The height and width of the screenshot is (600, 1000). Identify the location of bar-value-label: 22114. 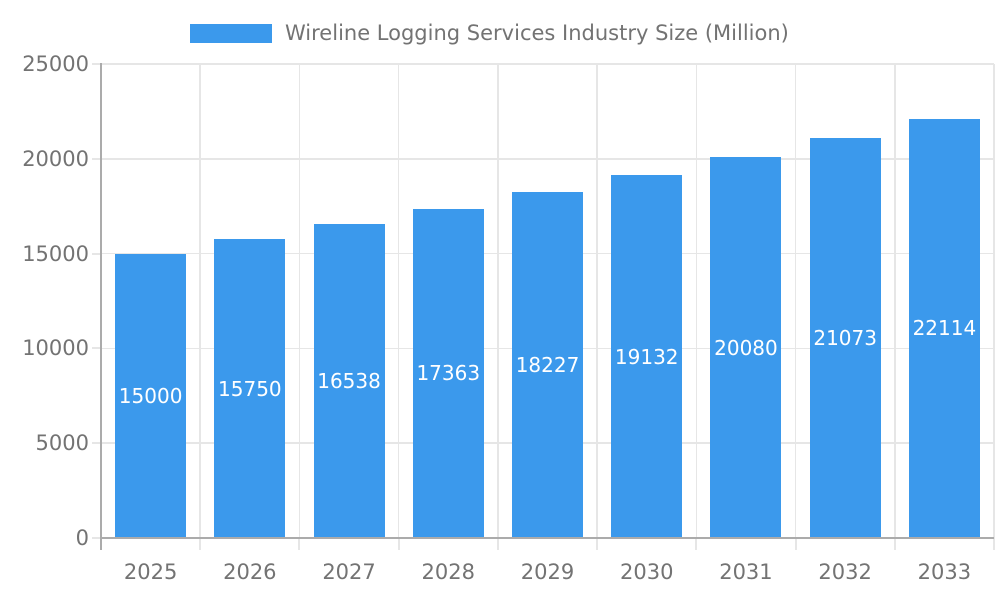
(944, 328).